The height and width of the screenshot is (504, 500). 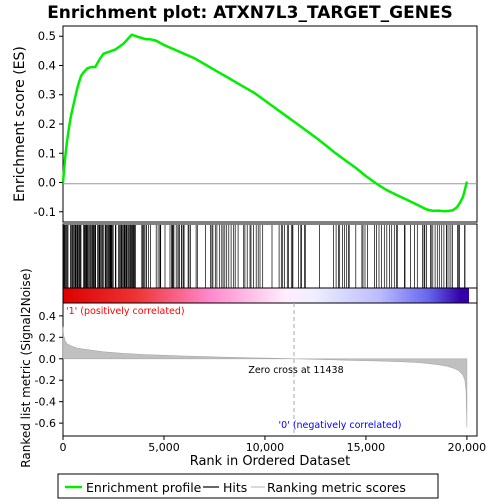 What do you see at coordinates (235, 487) in the screenshot?
I see `legend-hits-label: Hits` at bounding box center [235, 487].